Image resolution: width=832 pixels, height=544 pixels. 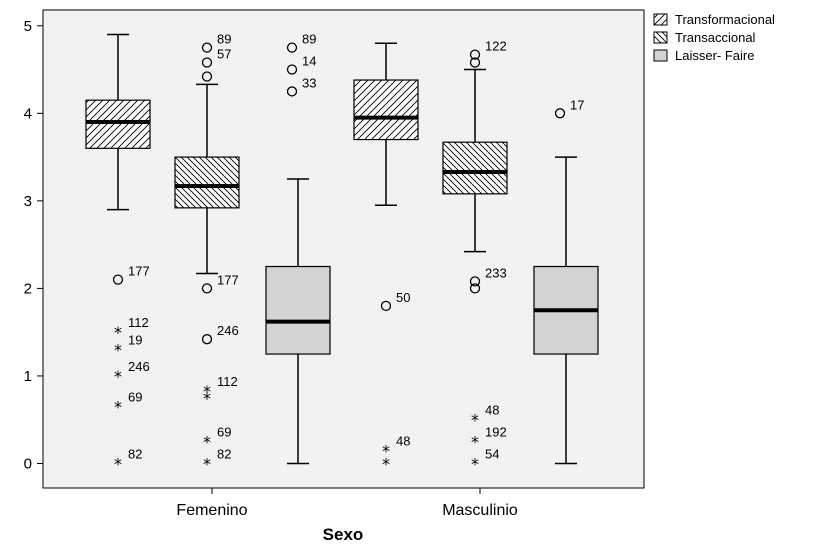 I want to click on y-tick-label: 1, so click(x=28, y=376).